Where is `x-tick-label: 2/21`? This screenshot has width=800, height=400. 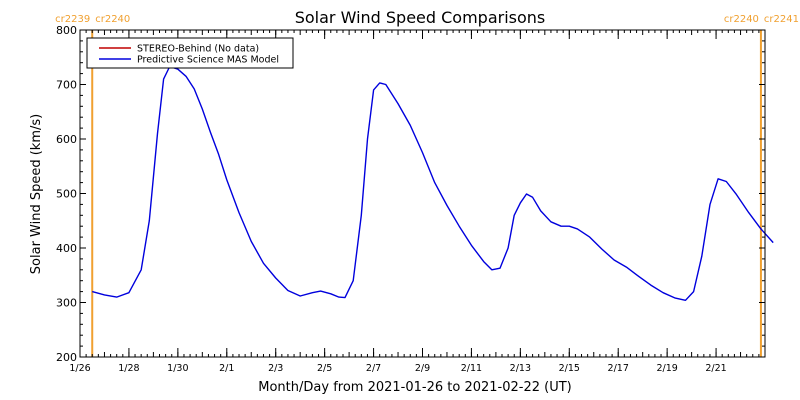 x-tick-label: 2/21 is located at coordinates (715, 368).